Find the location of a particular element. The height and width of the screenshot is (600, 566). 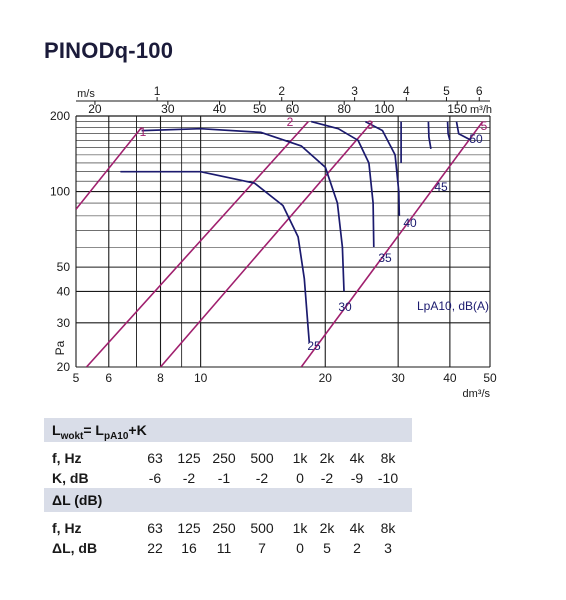

y-axis-label: Pa is located at coordinates (60, 347).